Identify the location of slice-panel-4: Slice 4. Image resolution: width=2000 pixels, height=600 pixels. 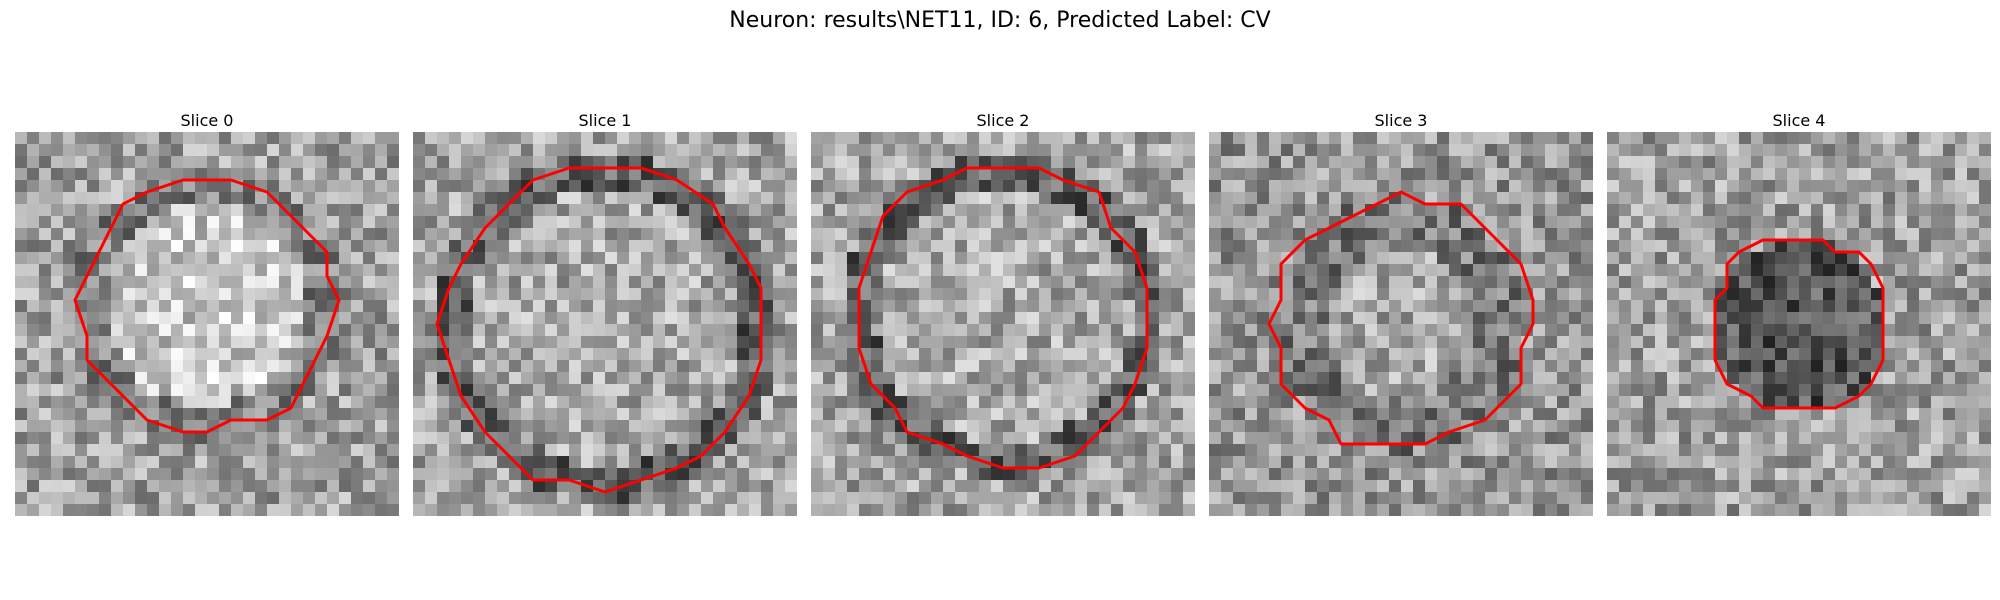
(1799, 313).